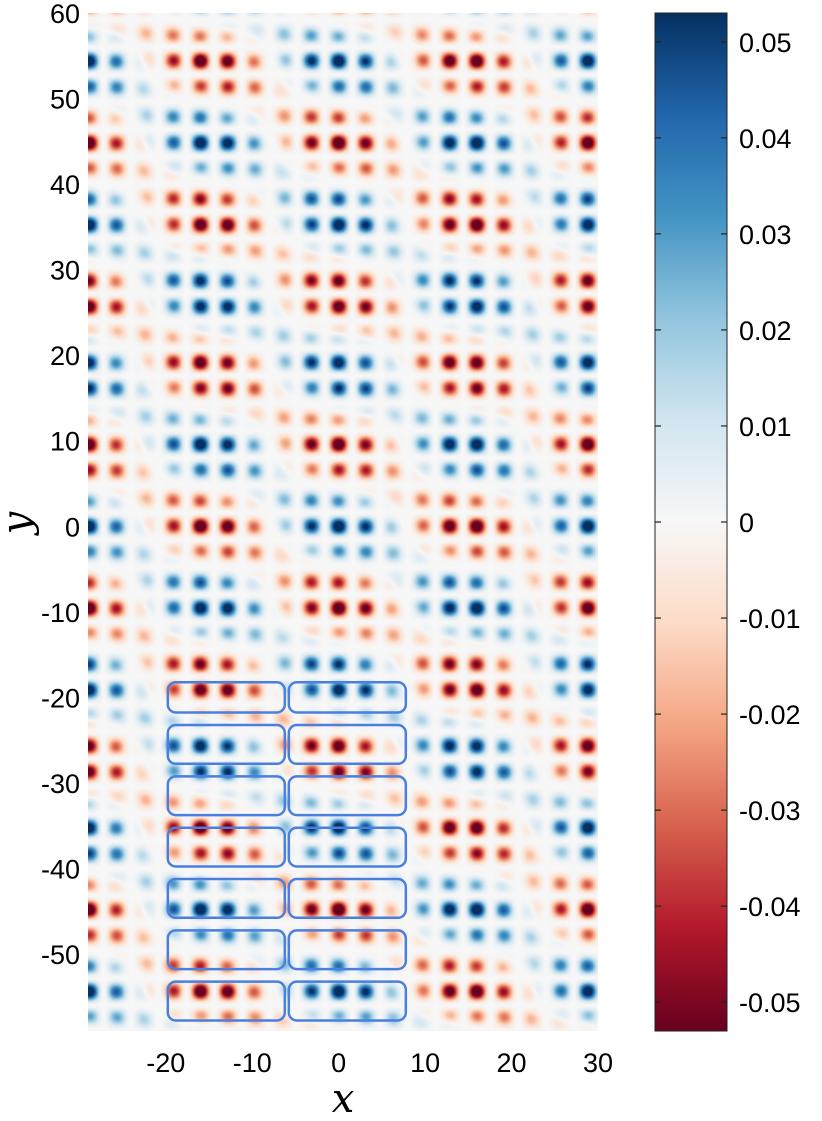 The image size is (822, 1121). I want to click on colorbar-tick-label: 0, so click(746, 523).